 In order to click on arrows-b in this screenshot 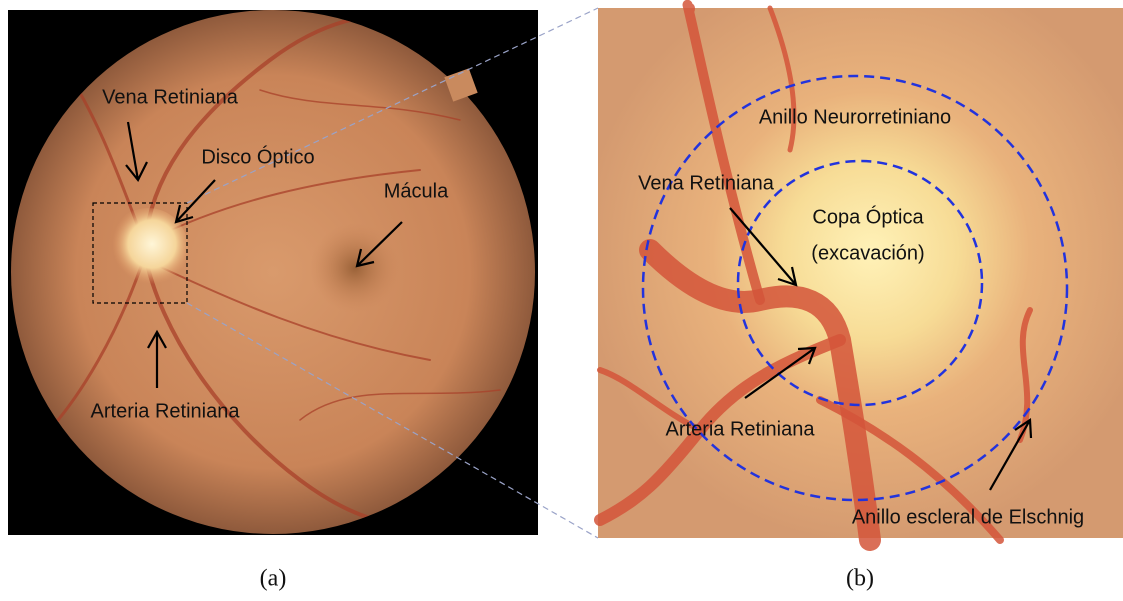, I will do `click(881, 349)`.